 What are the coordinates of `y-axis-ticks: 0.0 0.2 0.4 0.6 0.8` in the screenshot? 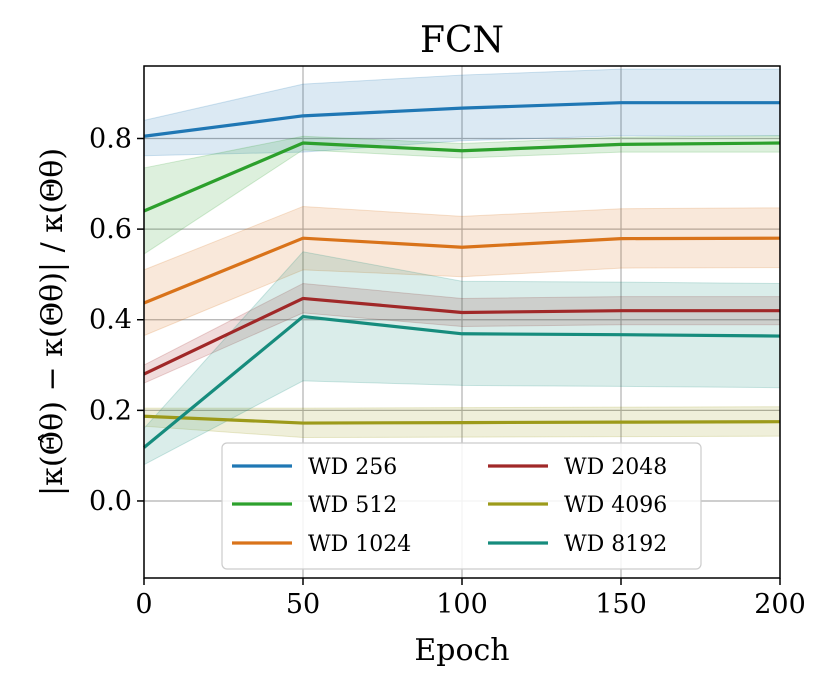 It's located at (116, 320).